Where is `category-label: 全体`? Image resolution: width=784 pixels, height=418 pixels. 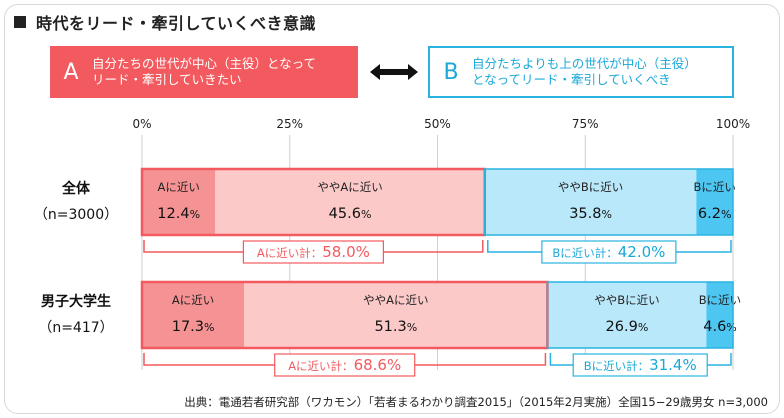
category-label: 全体 is located at coordinates (76, 188).